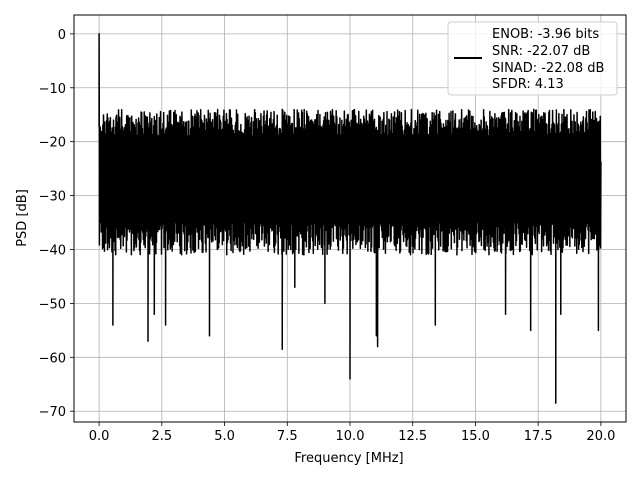  I want to click on legend-entry-snr: SNR: -22.07 dB, so click(541, 51).